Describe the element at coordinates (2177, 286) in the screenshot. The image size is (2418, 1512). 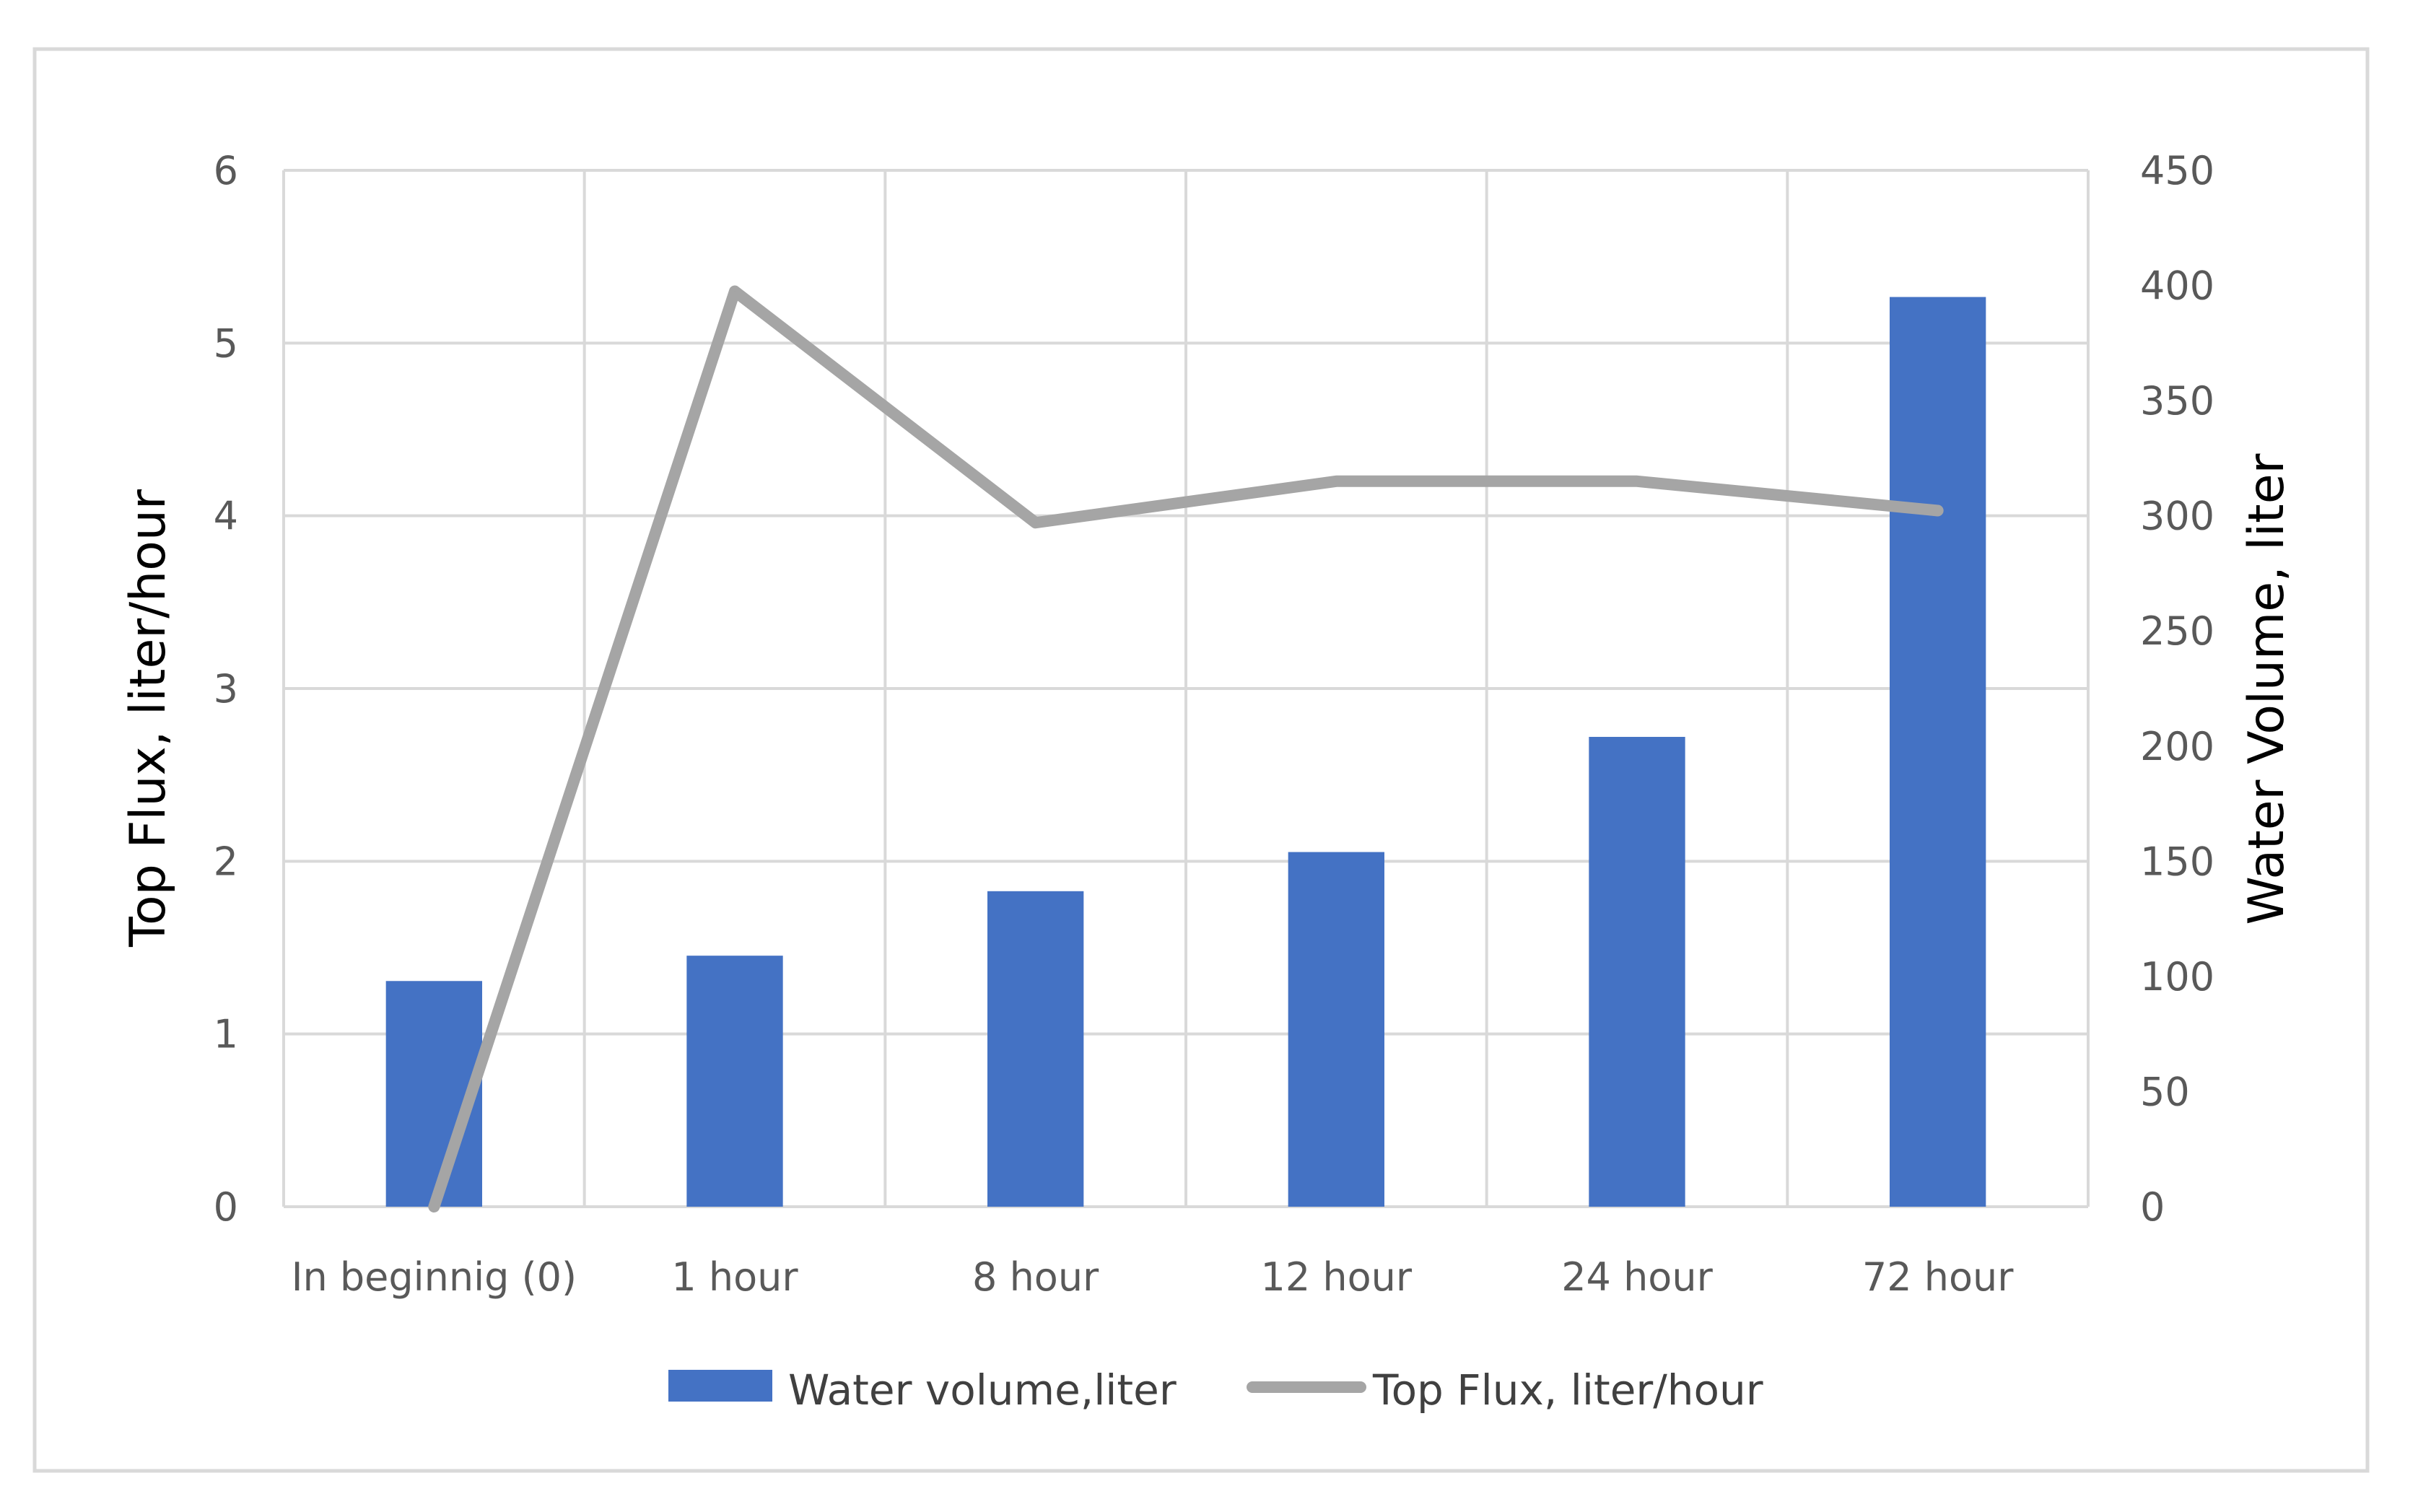
I see `right-tick-label: 400` at that location.